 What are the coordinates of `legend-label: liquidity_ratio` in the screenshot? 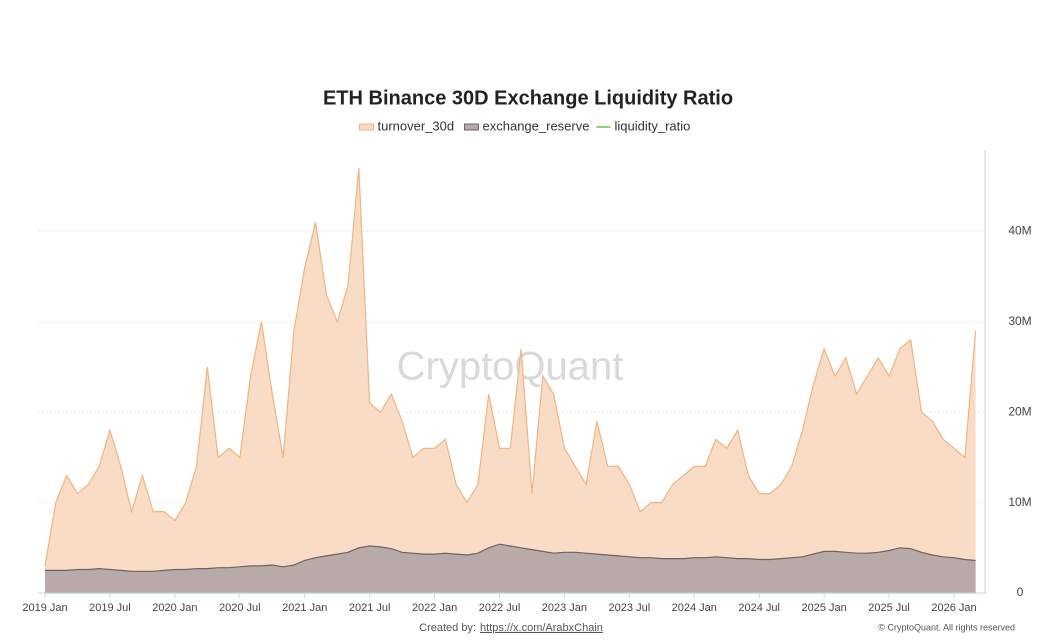 It's located at (653, 125).